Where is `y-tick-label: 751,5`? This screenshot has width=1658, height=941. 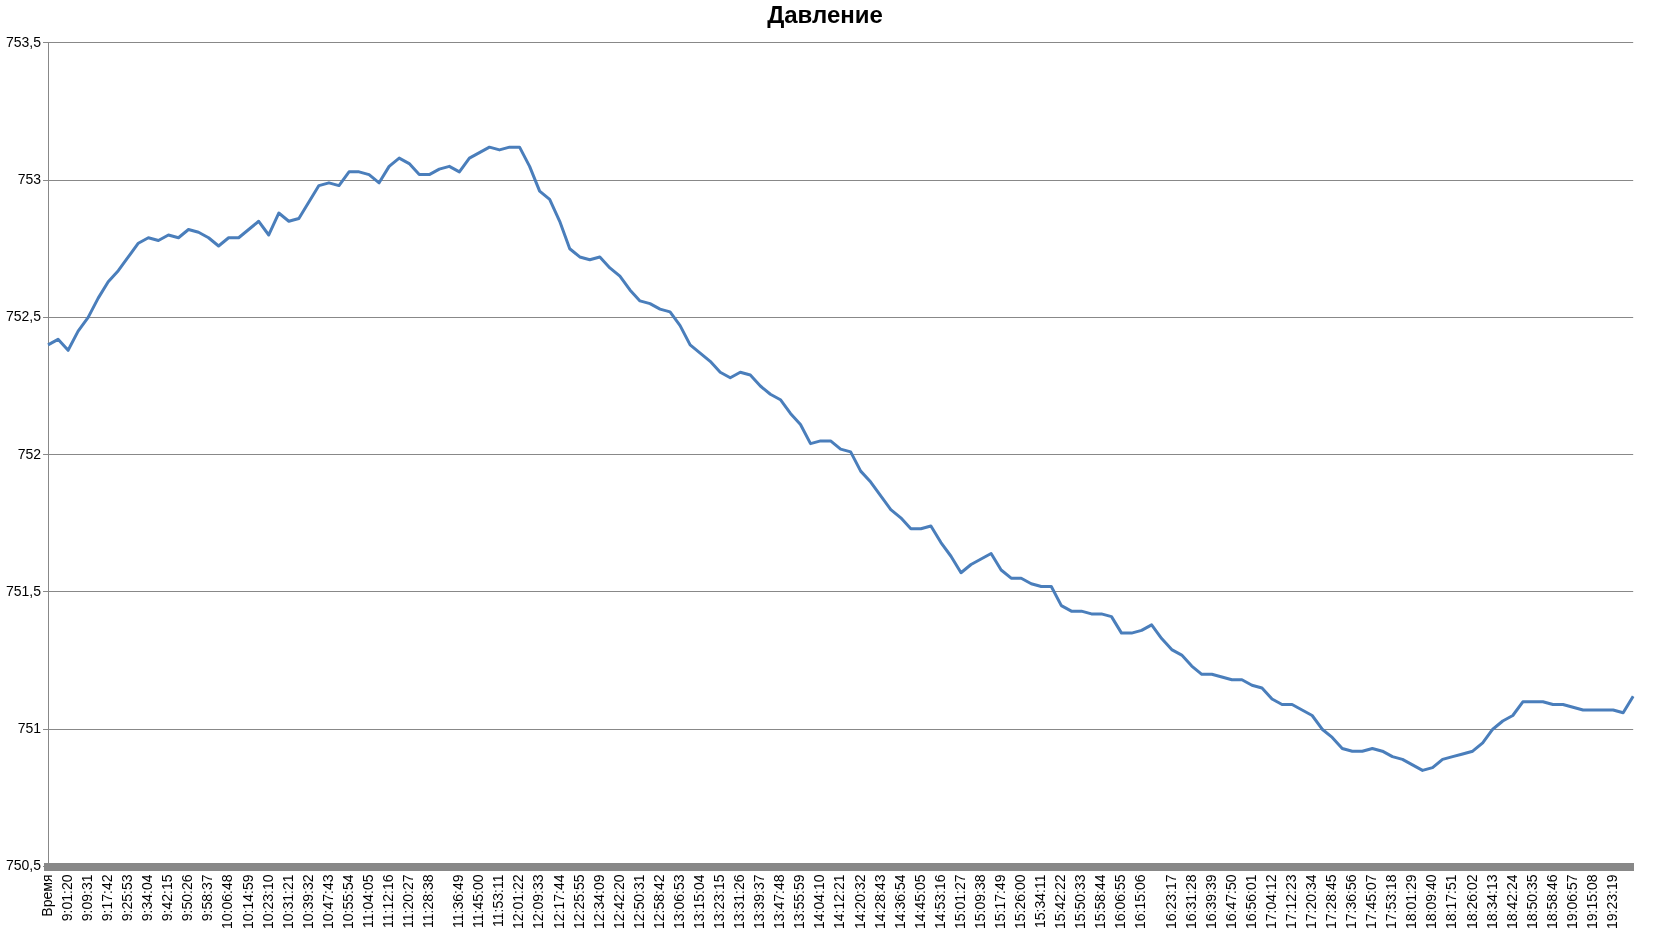
y-tick-label: 751,5 is located at coordinates (23, 590).